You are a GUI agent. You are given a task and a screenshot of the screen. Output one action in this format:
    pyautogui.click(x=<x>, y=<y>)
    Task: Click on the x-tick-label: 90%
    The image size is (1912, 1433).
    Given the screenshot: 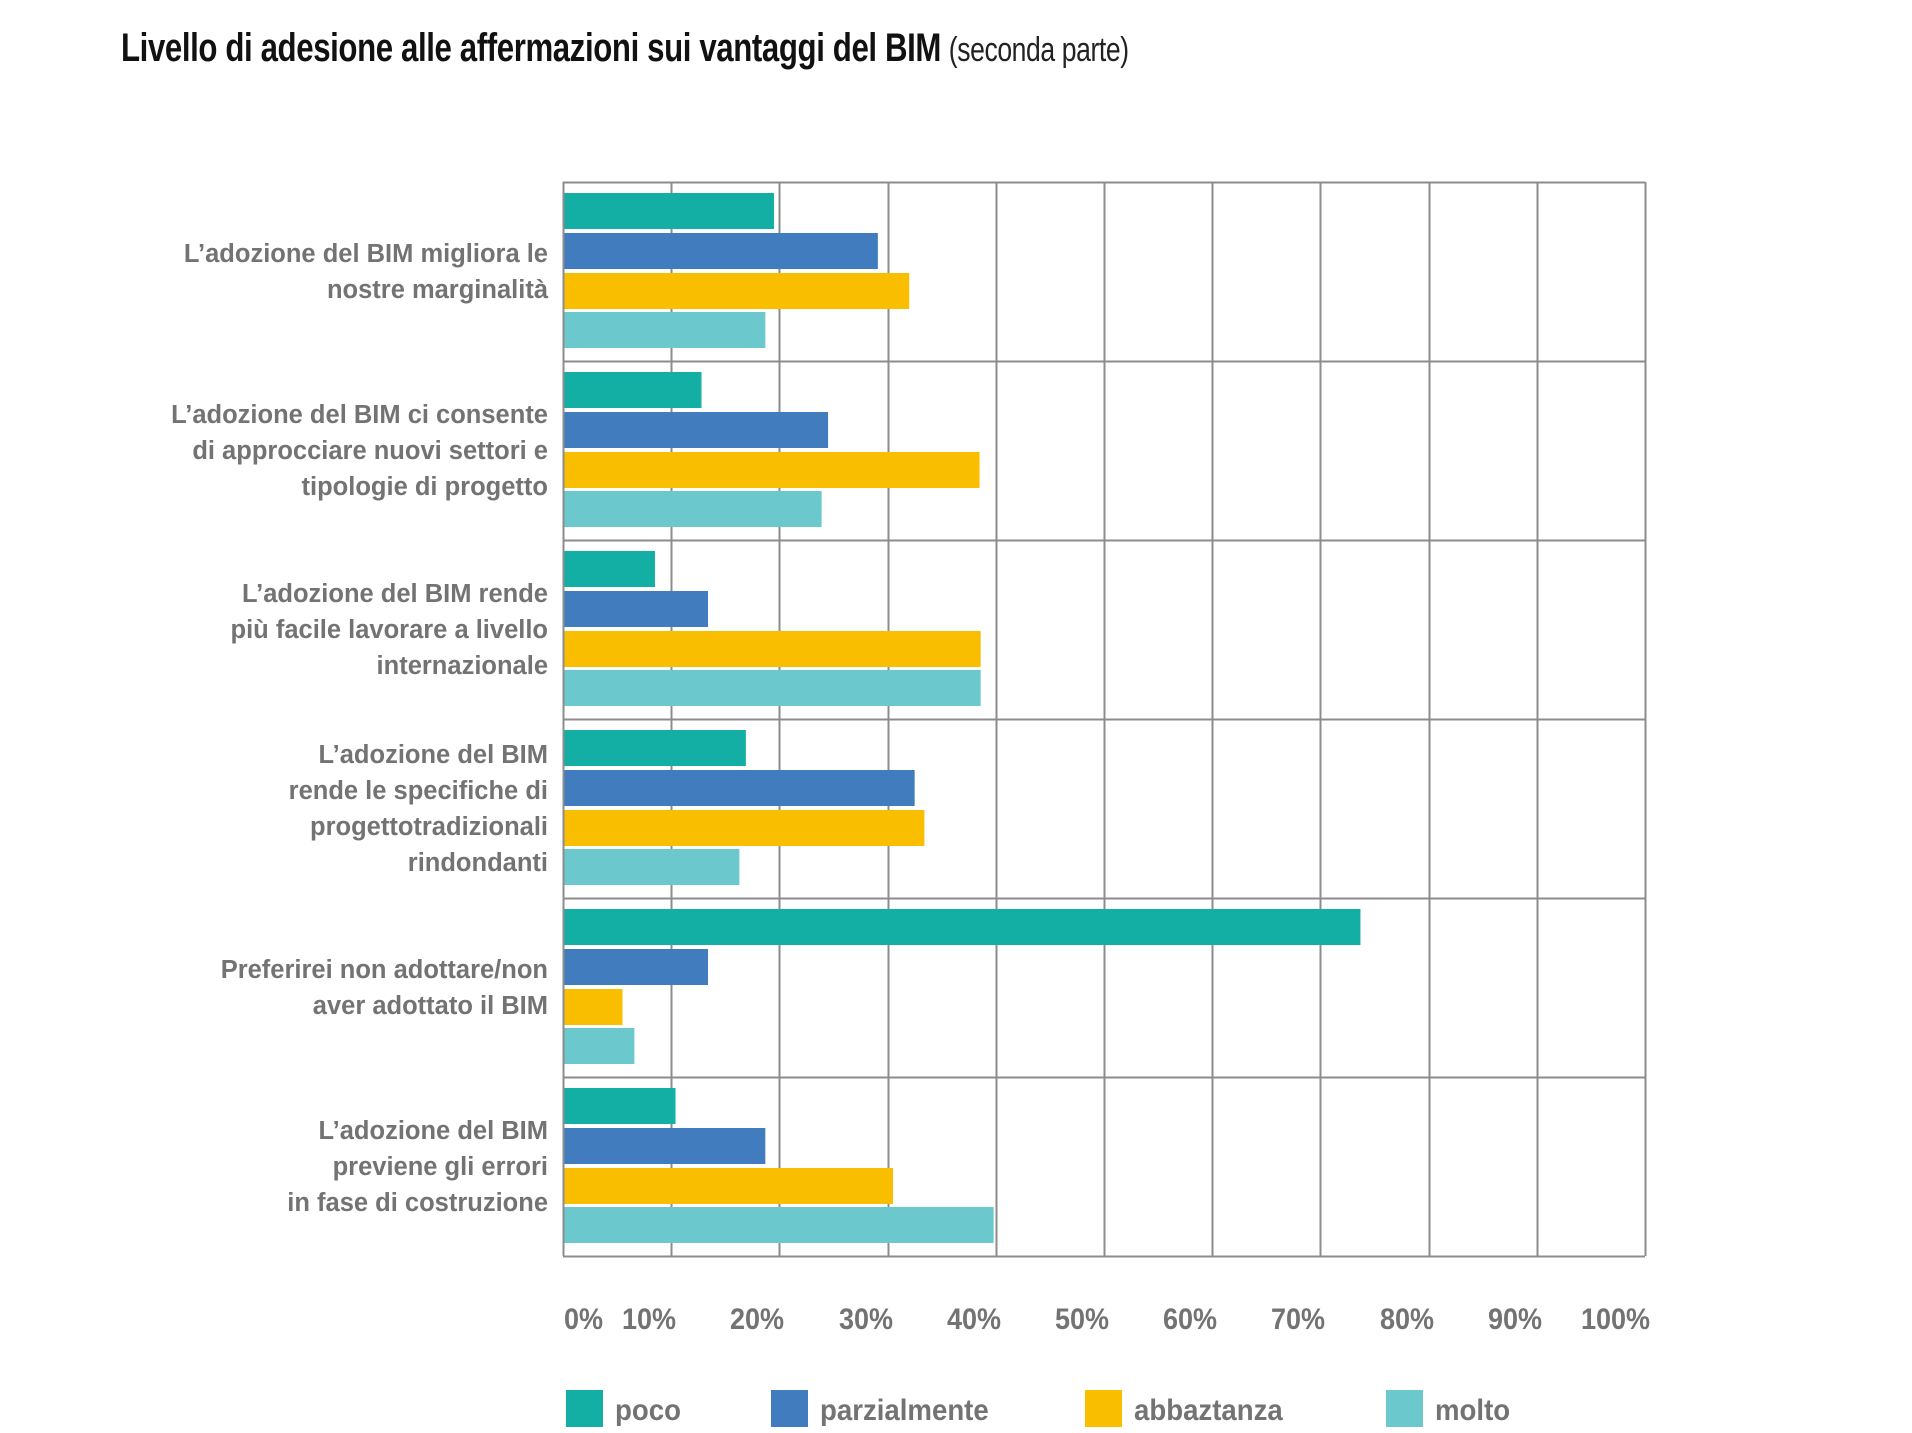 What is the action you would take?
    pyautogui.click(x=1514, y=1319)
    